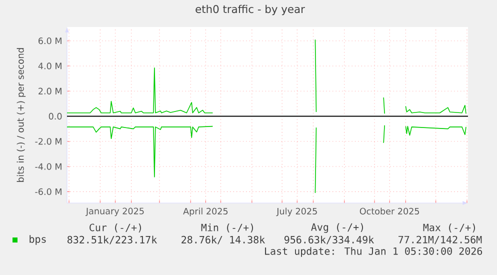 This screenshot has height=275, width=497. I want to click on y-tick-label: -6.0 M, so click(48, 192).